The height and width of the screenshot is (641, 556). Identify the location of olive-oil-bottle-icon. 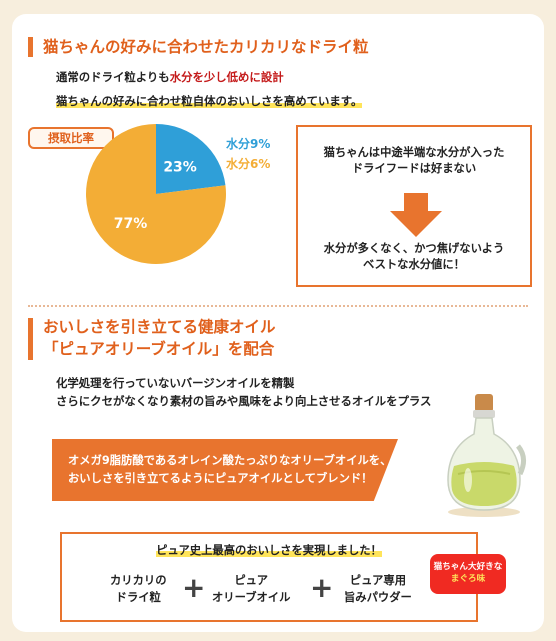
(486, 455).